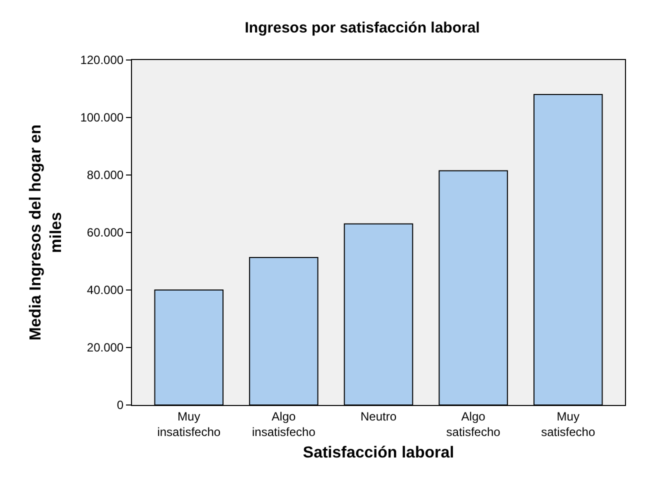  I want to click on x-tick-label: Algo satisfecho, so click(473, 424).